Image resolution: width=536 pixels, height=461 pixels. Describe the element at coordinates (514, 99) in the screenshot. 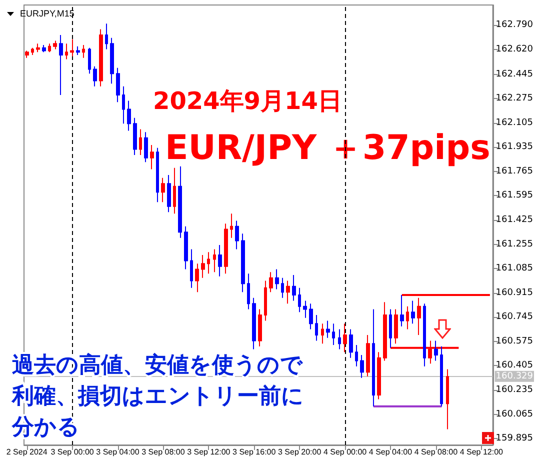

I see `y-tick-label: 162.275` at that location.